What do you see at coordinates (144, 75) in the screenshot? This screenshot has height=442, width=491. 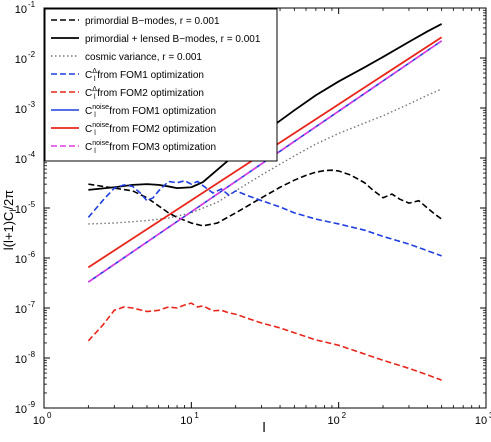 I see `legend-label: CΔ l from FOM1 optimization` at bounding box center [144, 75].